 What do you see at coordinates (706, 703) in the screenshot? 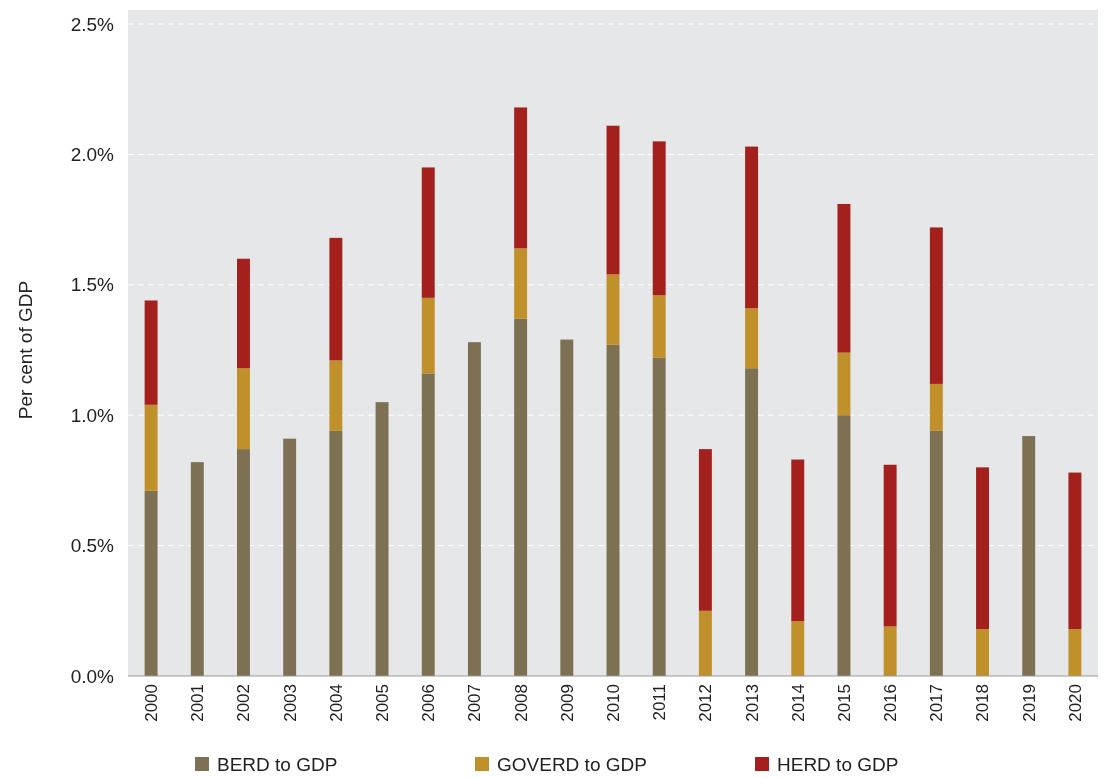
I see `x-tick-label: 2012` at bounding box center [706, 703].